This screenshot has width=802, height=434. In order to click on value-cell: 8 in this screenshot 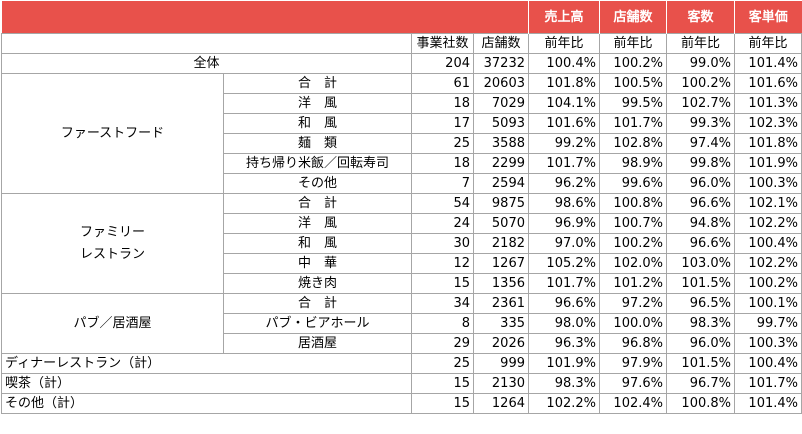, I will do `click(442, 323)`.